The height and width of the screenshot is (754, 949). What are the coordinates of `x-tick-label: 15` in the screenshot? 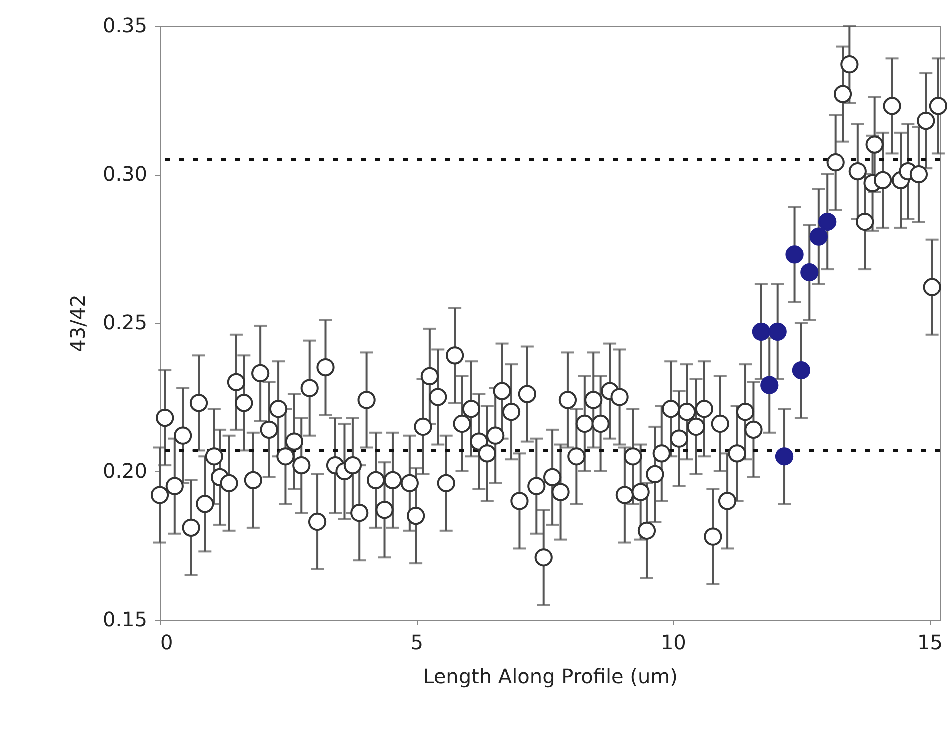 It's located at (930, 642).